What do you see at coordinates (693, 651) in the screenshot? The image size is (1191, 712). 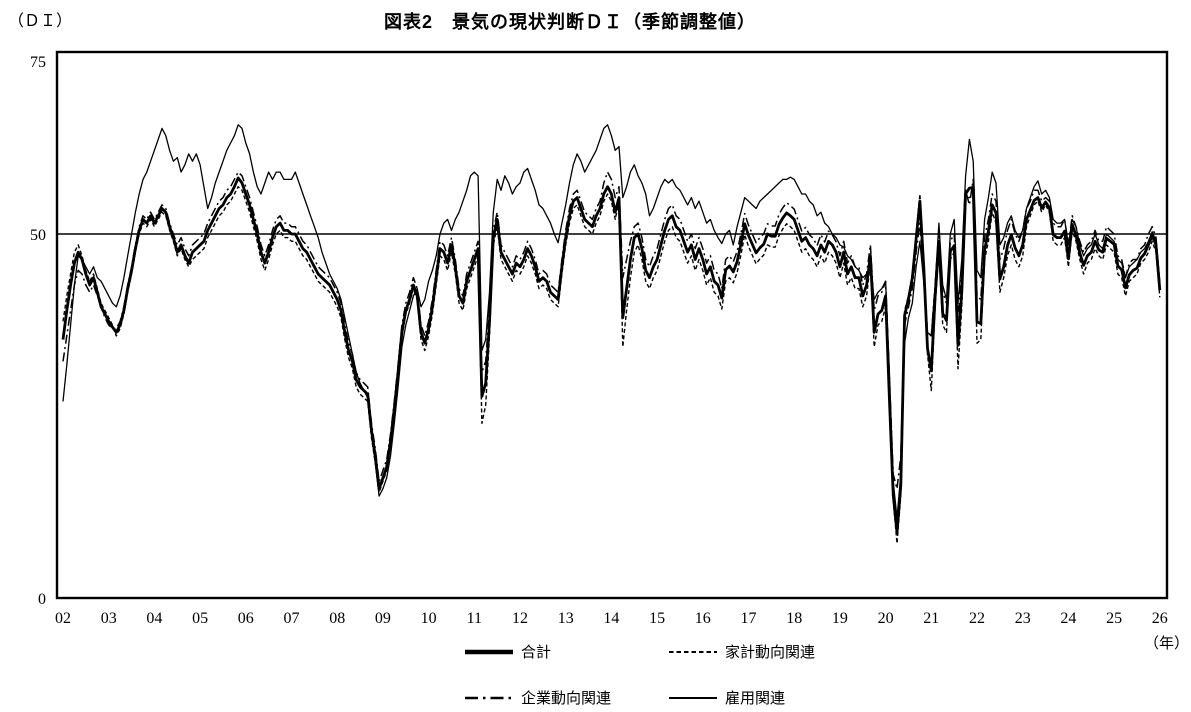 I see `legend-line-dashed-icon` at bounding box center [693, 651].